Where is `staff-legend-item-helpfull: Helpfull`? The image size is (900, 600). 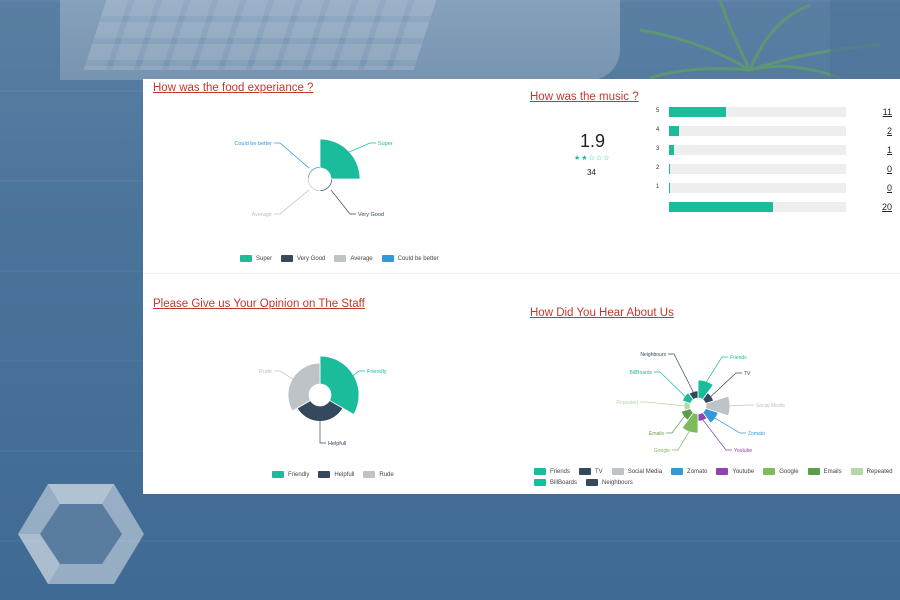 staff-legend-item-helpfull: Helpfull is located at coordinates (336, 474).